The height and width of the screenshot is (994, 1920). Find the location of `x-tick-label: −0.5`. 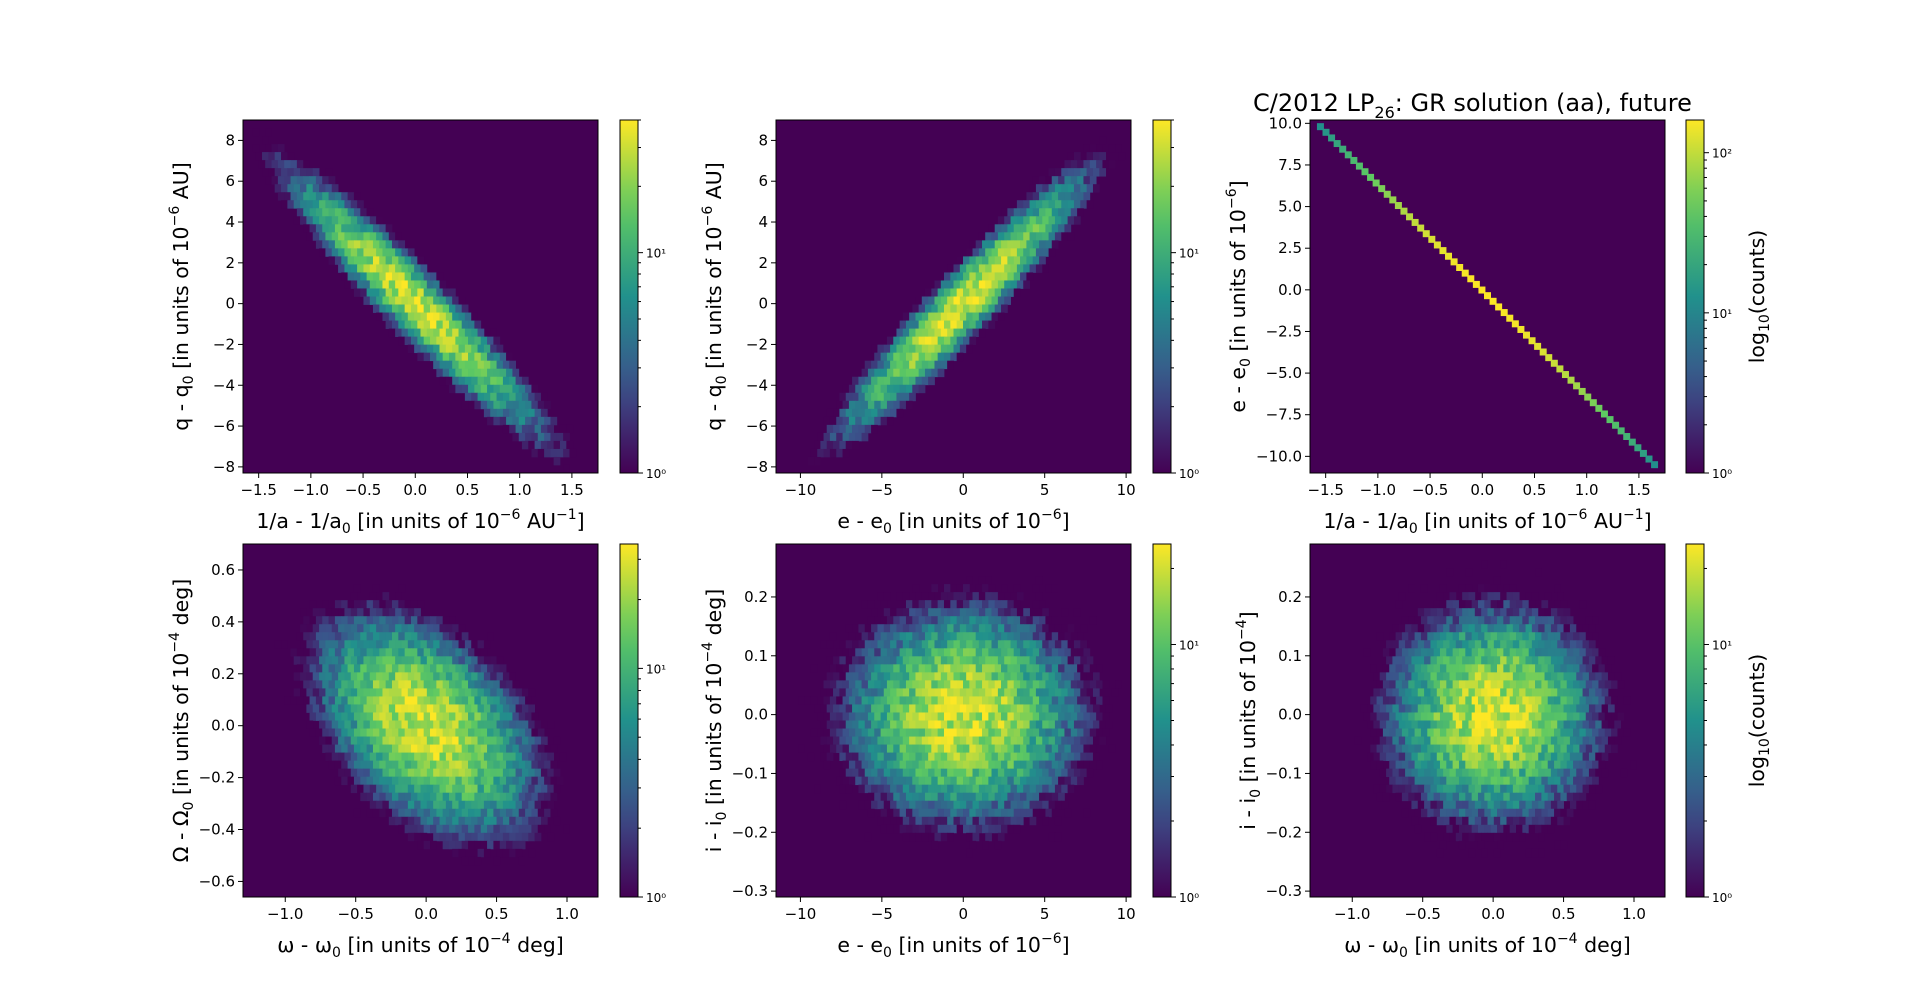

x-tick-label: −0.5 is located at coordinates (1422, 914).